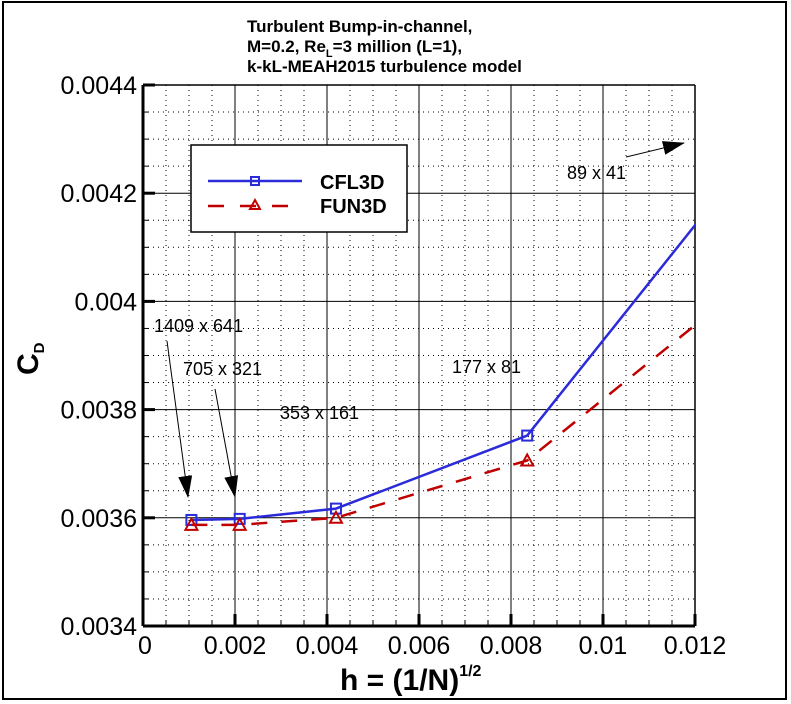 This screenshot has height=704, width=791. What do you see at coordinates (222, 369) in the screenshot?
I see `grid-size-annotation: 705 x 321` at bounding box center [222, 369].